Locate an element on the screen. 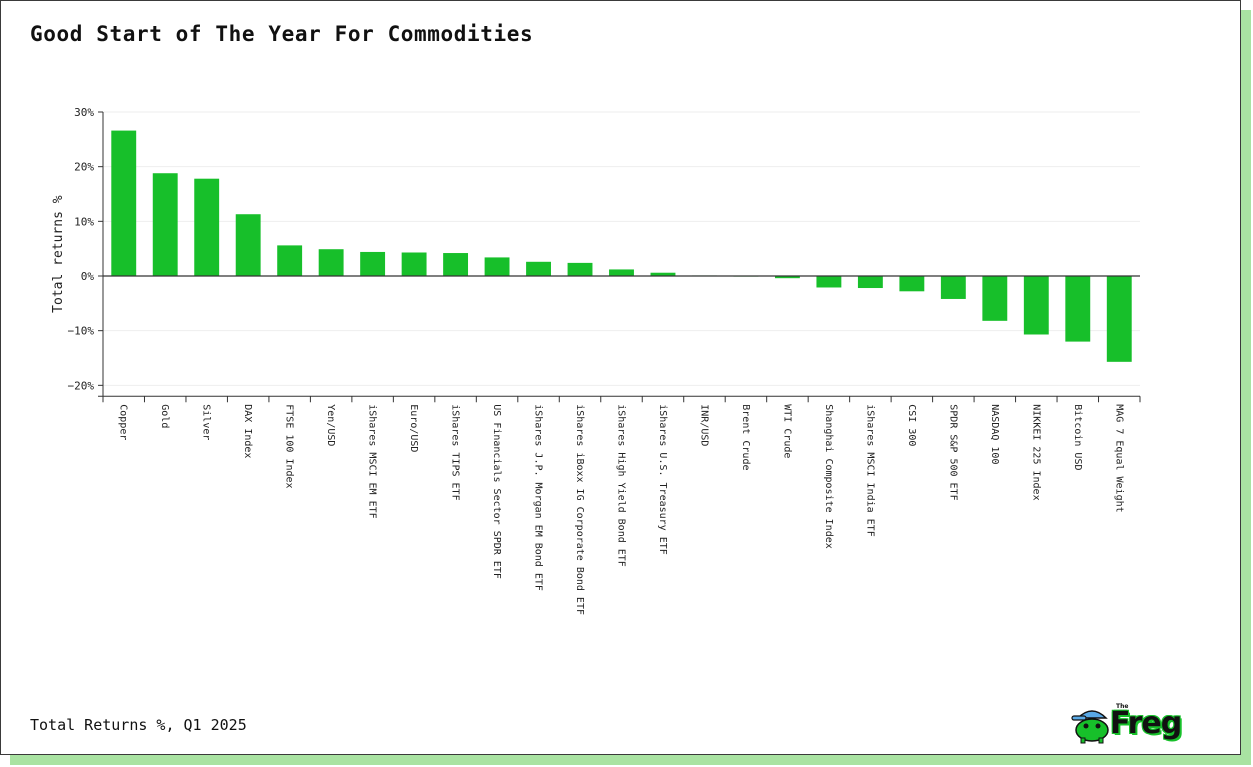  x-tick-label: Euro/USD is located at coordinates (413, 428).